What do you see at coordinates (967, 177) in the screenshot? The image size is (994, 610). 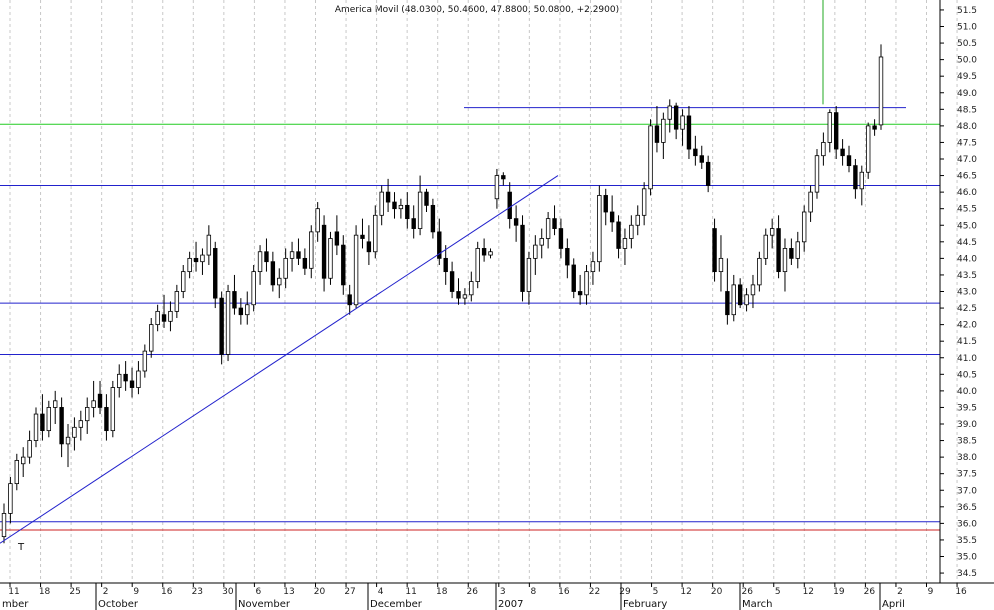 I see `y-tick-label: 46.5` at bounding box center [967, 177].